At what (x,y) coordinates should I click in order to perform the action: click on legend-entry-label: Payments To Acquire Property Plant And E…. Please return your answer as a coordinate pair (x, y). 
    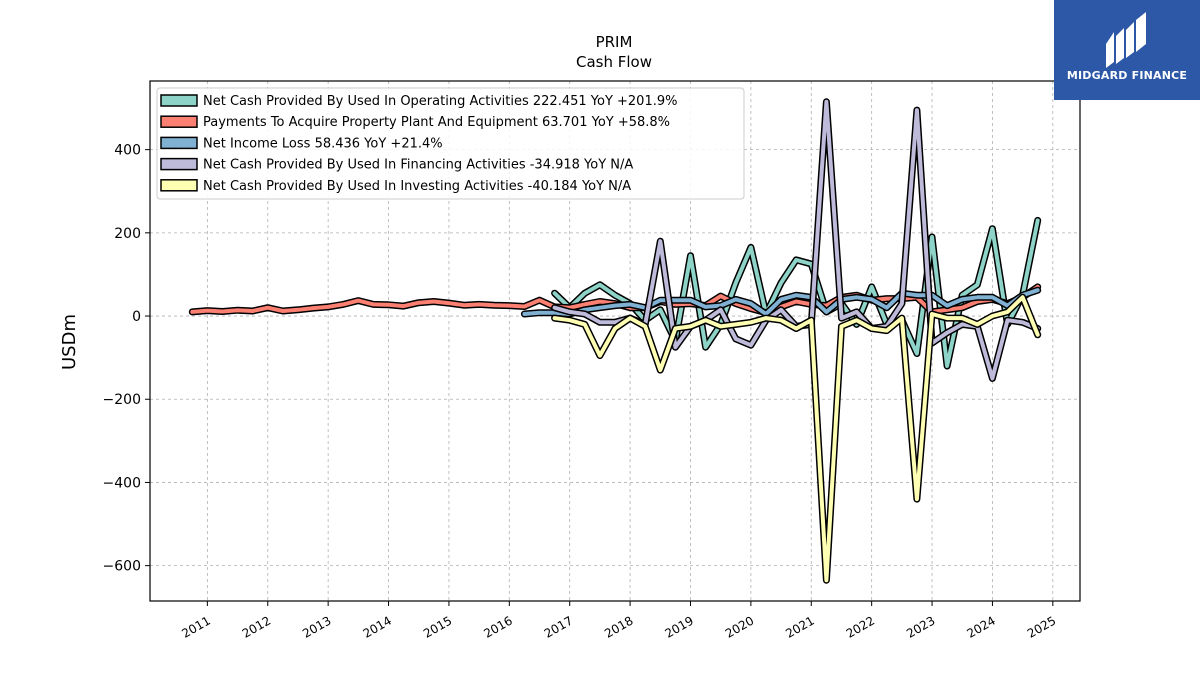
    Looking at the image, I should click on (436, 122).